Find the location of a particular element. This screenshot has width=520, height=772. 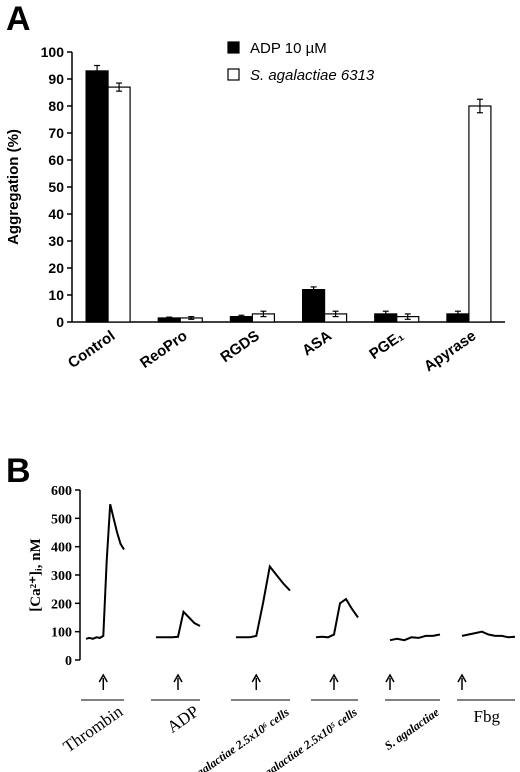

y-tick-label: 300 is located at coordinates (61, 576).